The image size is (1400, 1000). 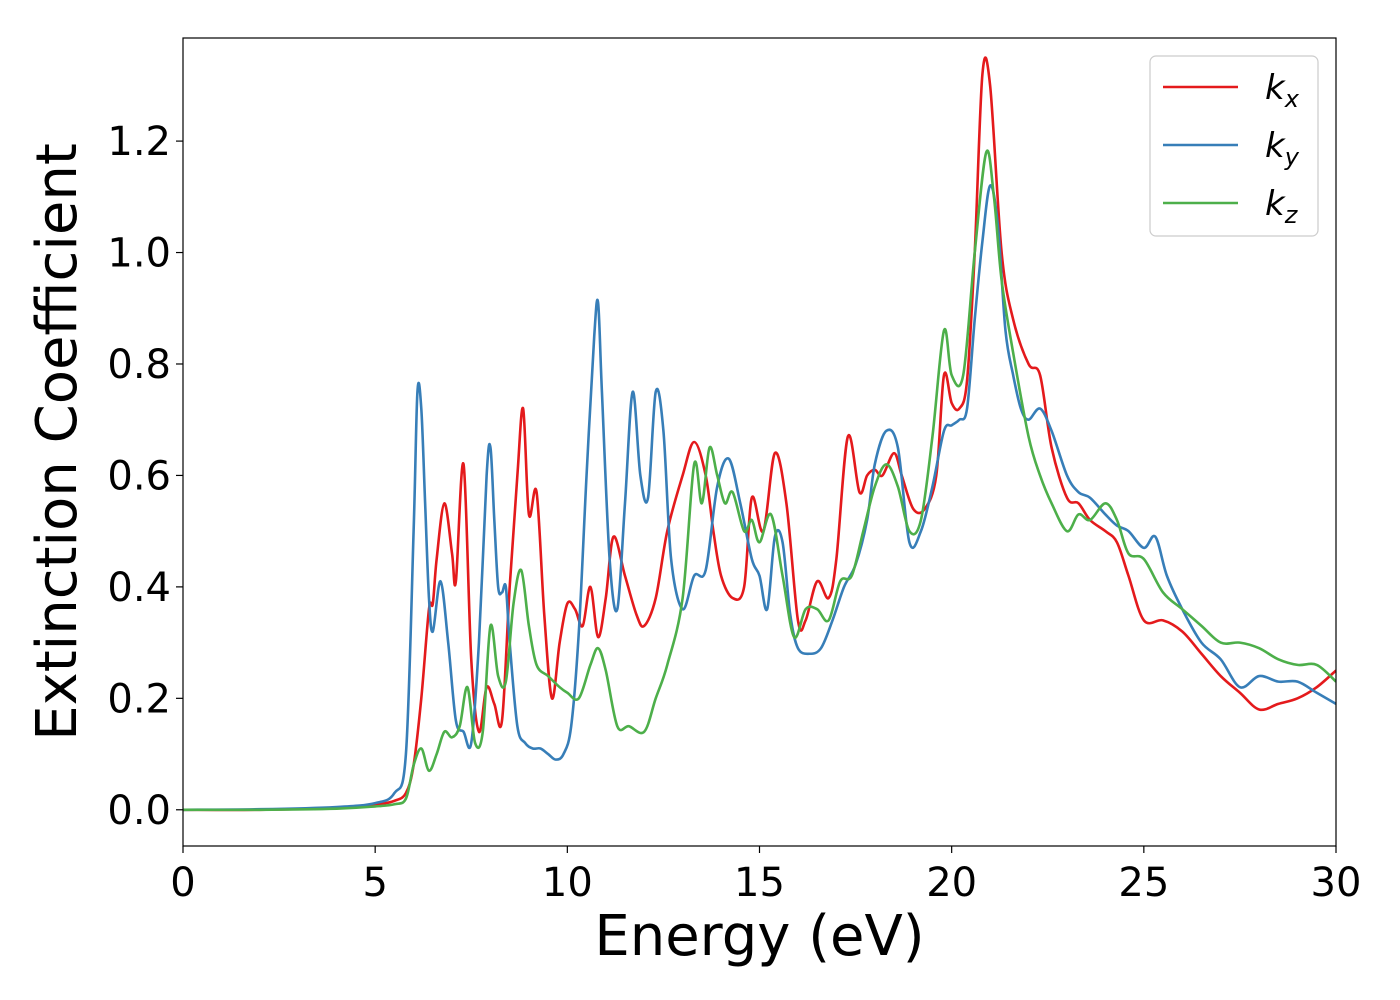 I want to click on x-axis-title: Energy (eV), so click(x=759, y=936).